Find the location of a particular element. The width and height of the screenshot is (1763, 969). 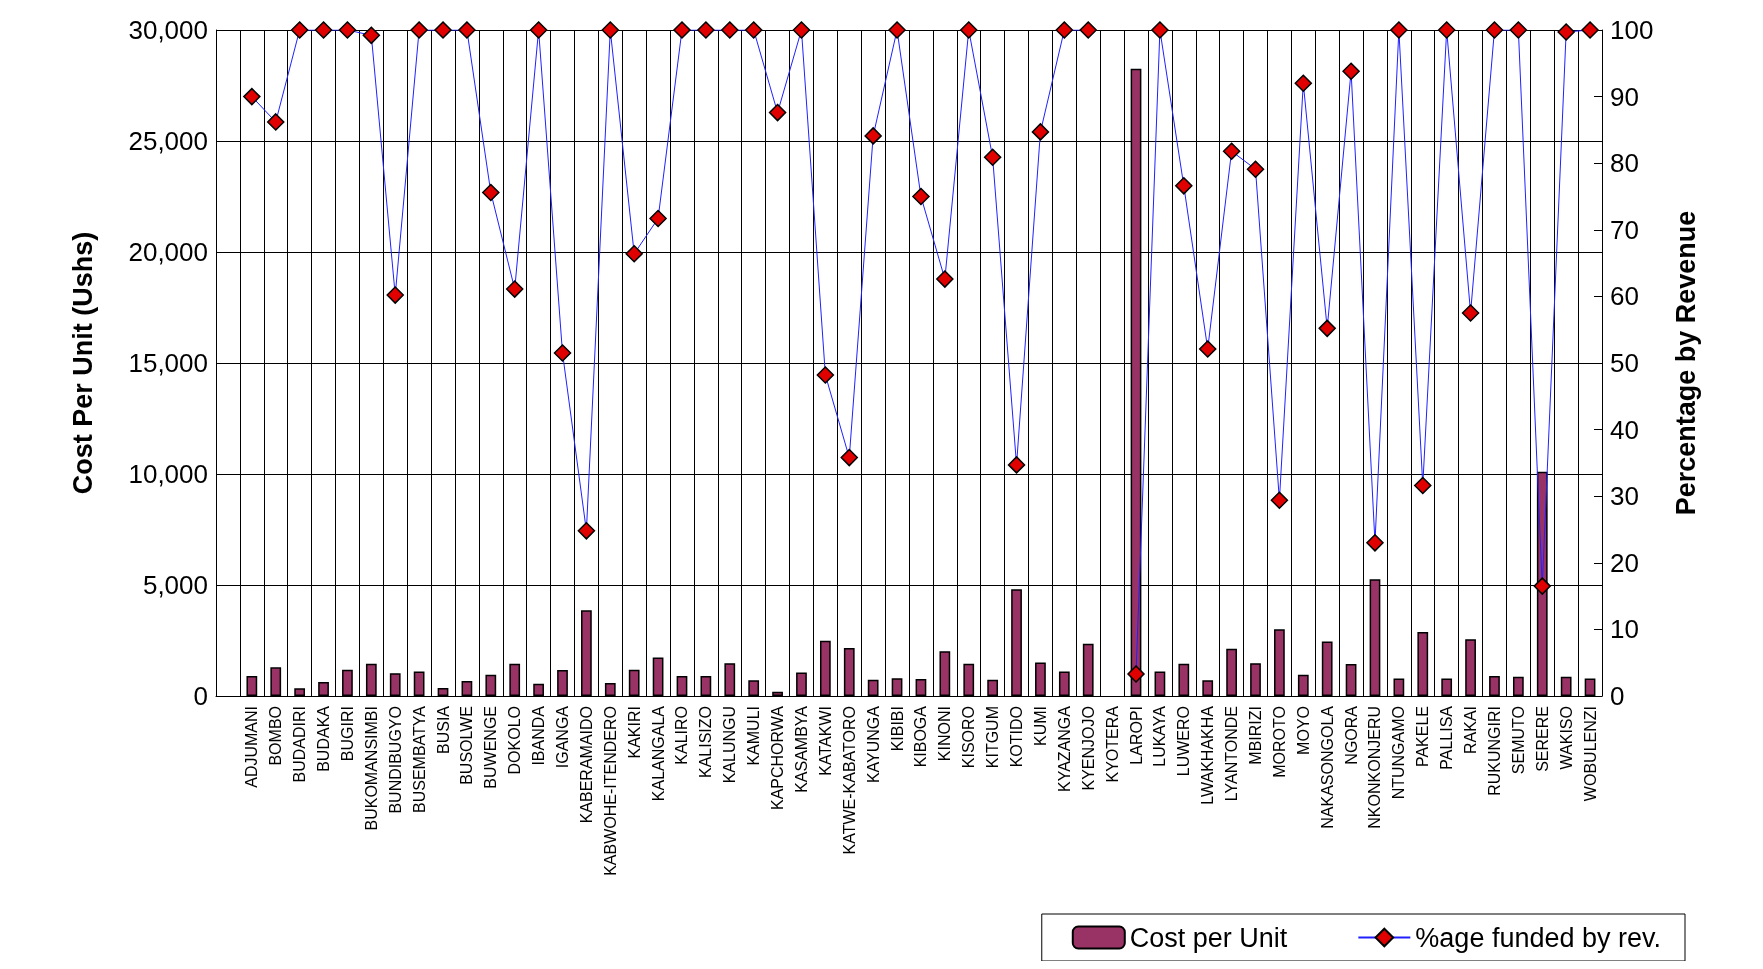

y-tick-label: 0 is located at coordinates (200, 696).